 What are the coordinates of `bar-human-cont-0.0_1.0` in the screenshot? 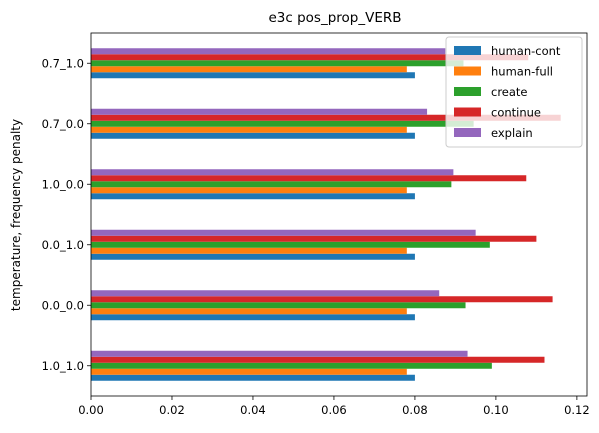 It's located at (253, 256).